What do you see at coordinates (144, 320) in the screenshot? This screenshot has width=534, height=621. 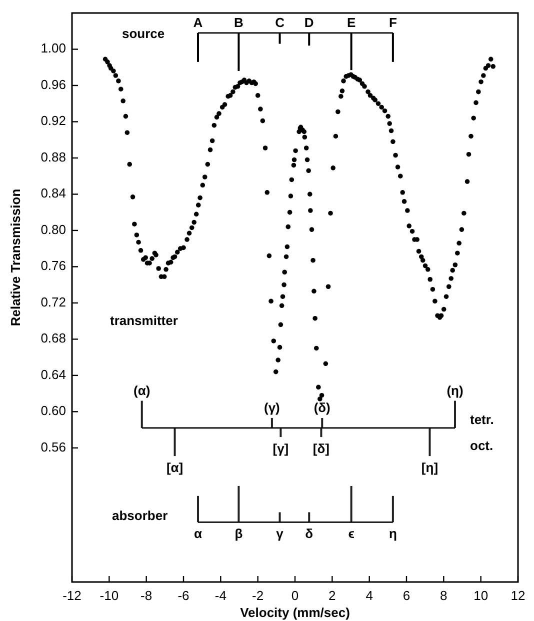 I see `annotation: transmitter` at bounding box center [144, 320].